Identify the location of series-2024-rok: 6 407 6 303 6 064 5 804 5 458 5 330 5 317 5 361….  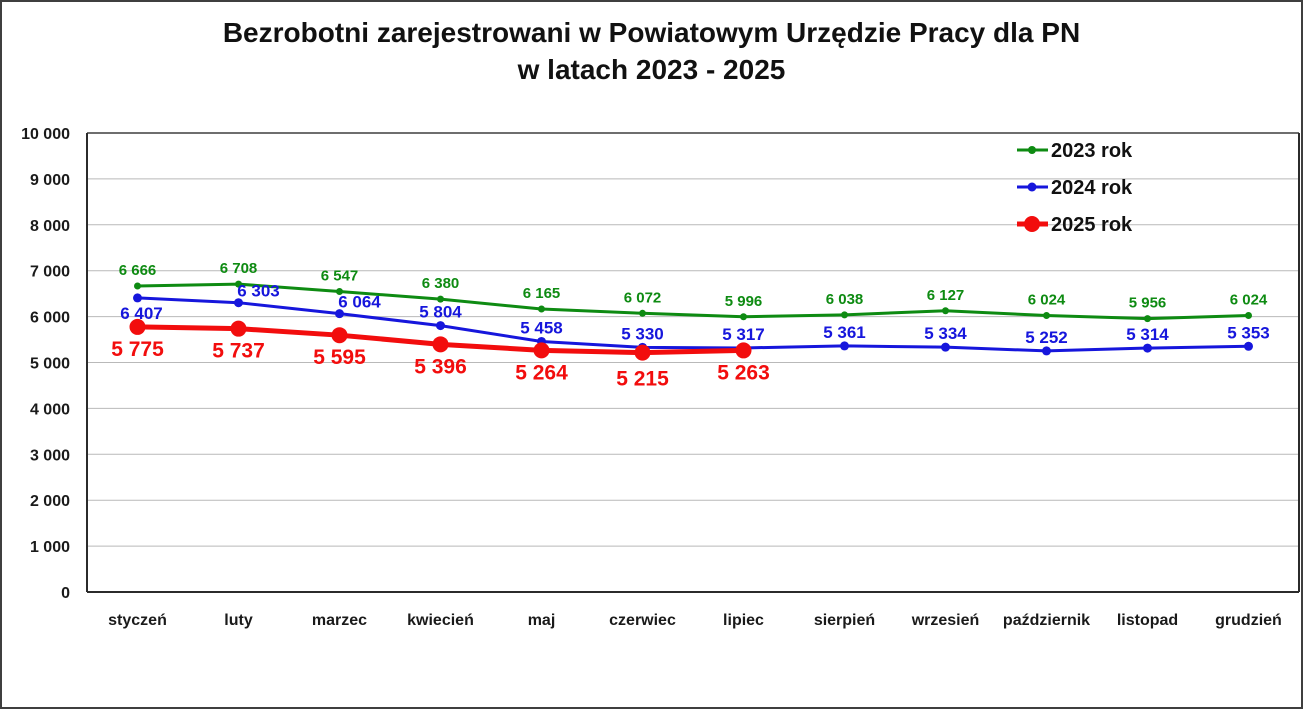
(695, 319).